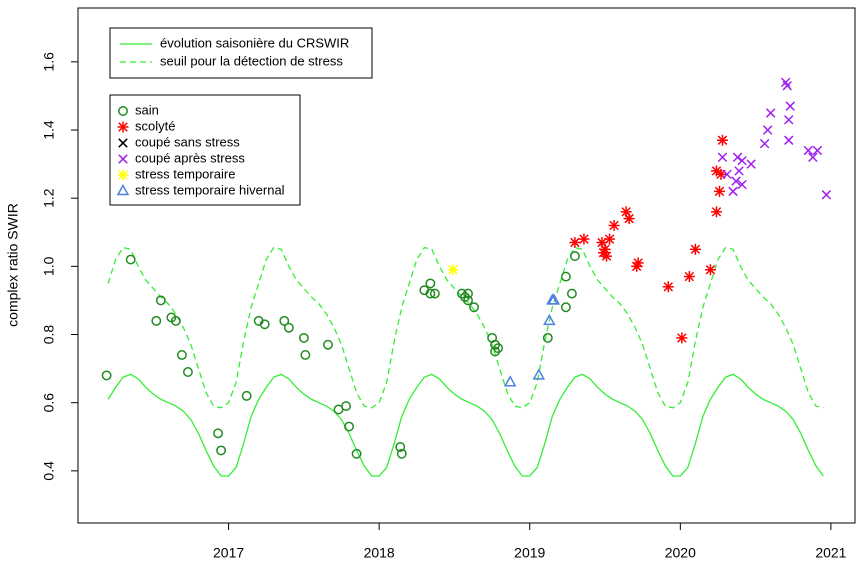 This screenshot has width=862, height=577. Describe the element at coordinates (13, 265) in the screenshot. I see `y-axis-label: complex ratio SWIR` at that location.